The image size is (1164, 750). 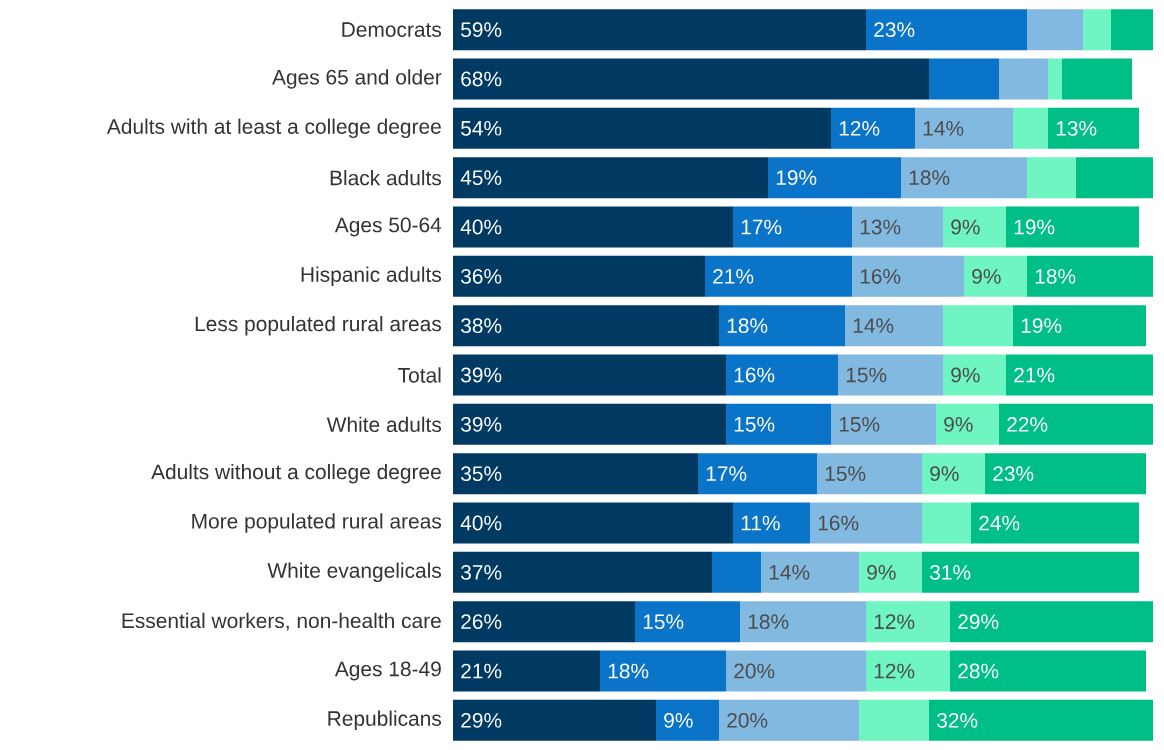 What do you see at coordinates (481, 572) in the screenshot?
I see `data-label: 37%` at bounding box center [481, 572].